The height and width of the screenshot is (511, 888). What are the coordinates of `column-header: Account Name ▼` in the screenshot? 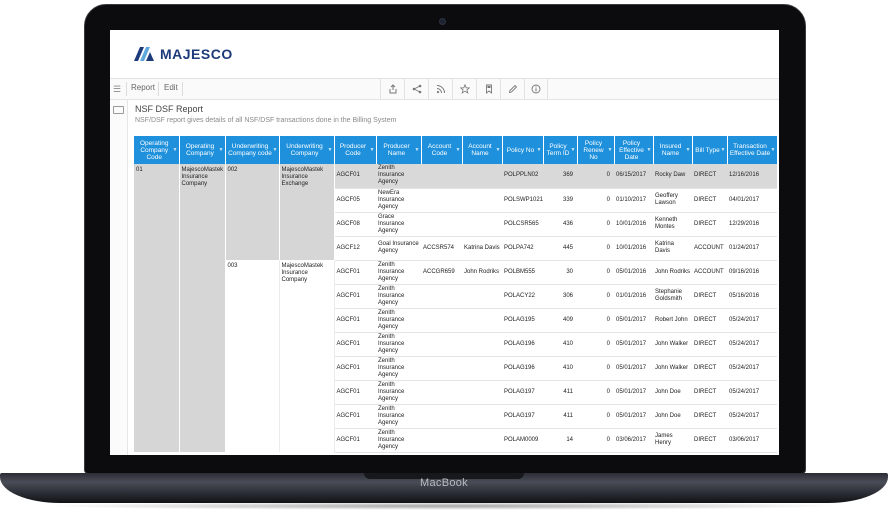 It's located at (482, 150).